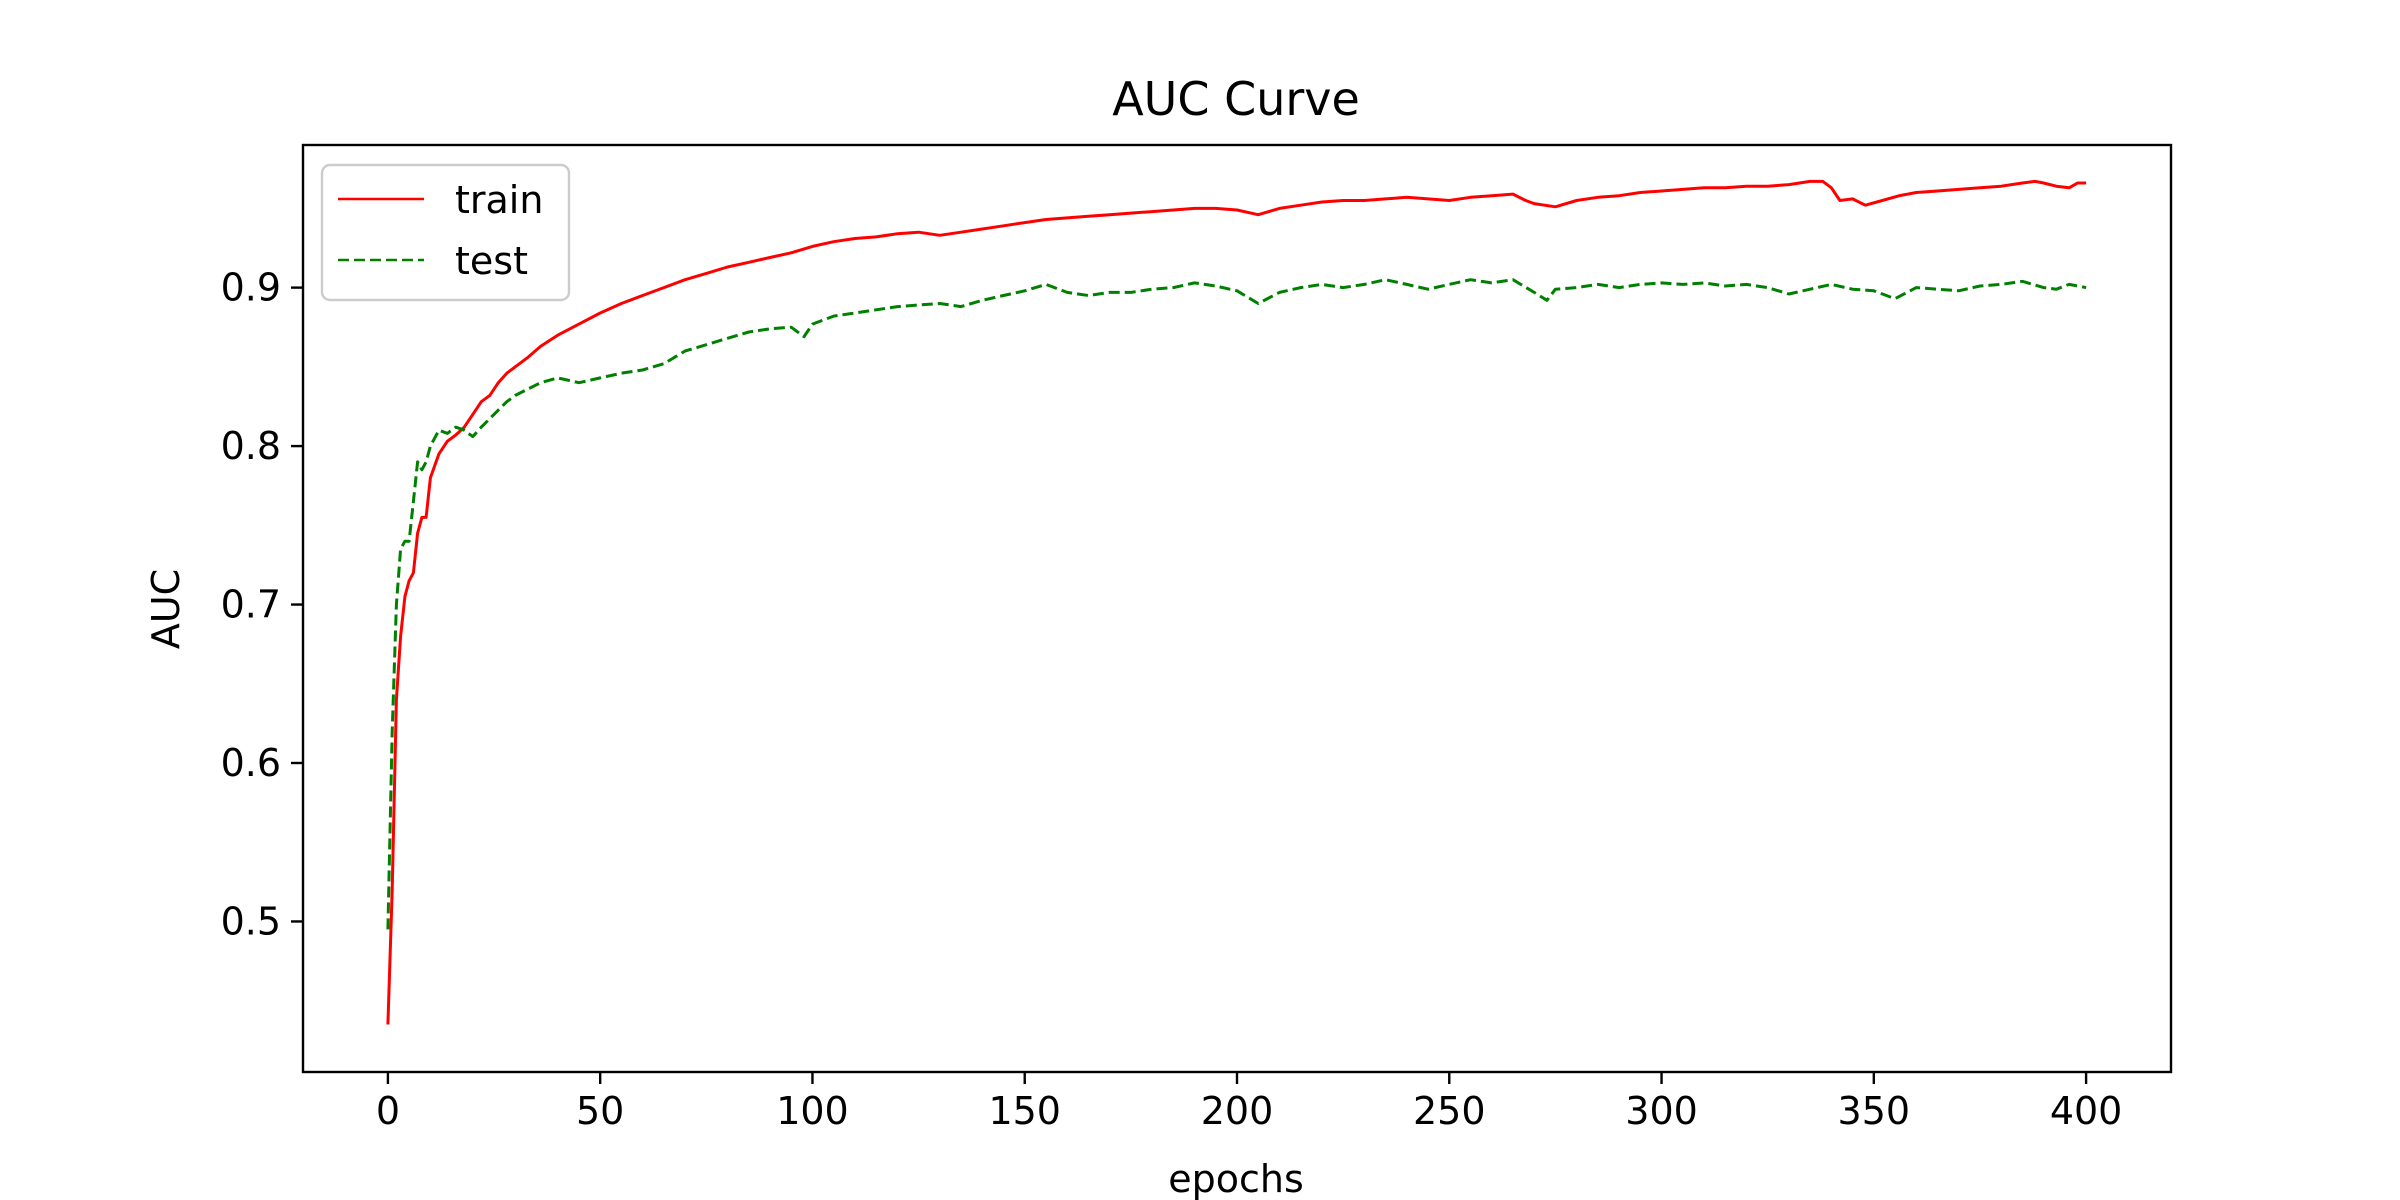 Image resolution: width=2400 pixels, height=1200 pixels. What do you see at coordinates (600, 1111) in the screenshot?
I see `x-tick-label: 50` at bounding box center [600, 1111].